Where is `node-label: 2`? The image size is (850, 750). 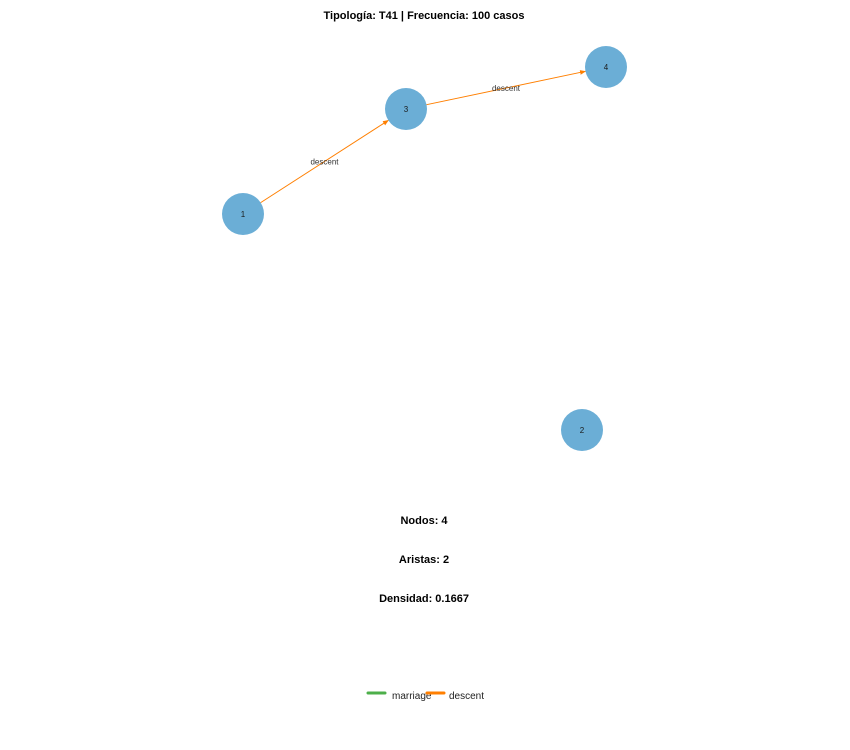 node-label: 2 is located at coordinates (582, 430).